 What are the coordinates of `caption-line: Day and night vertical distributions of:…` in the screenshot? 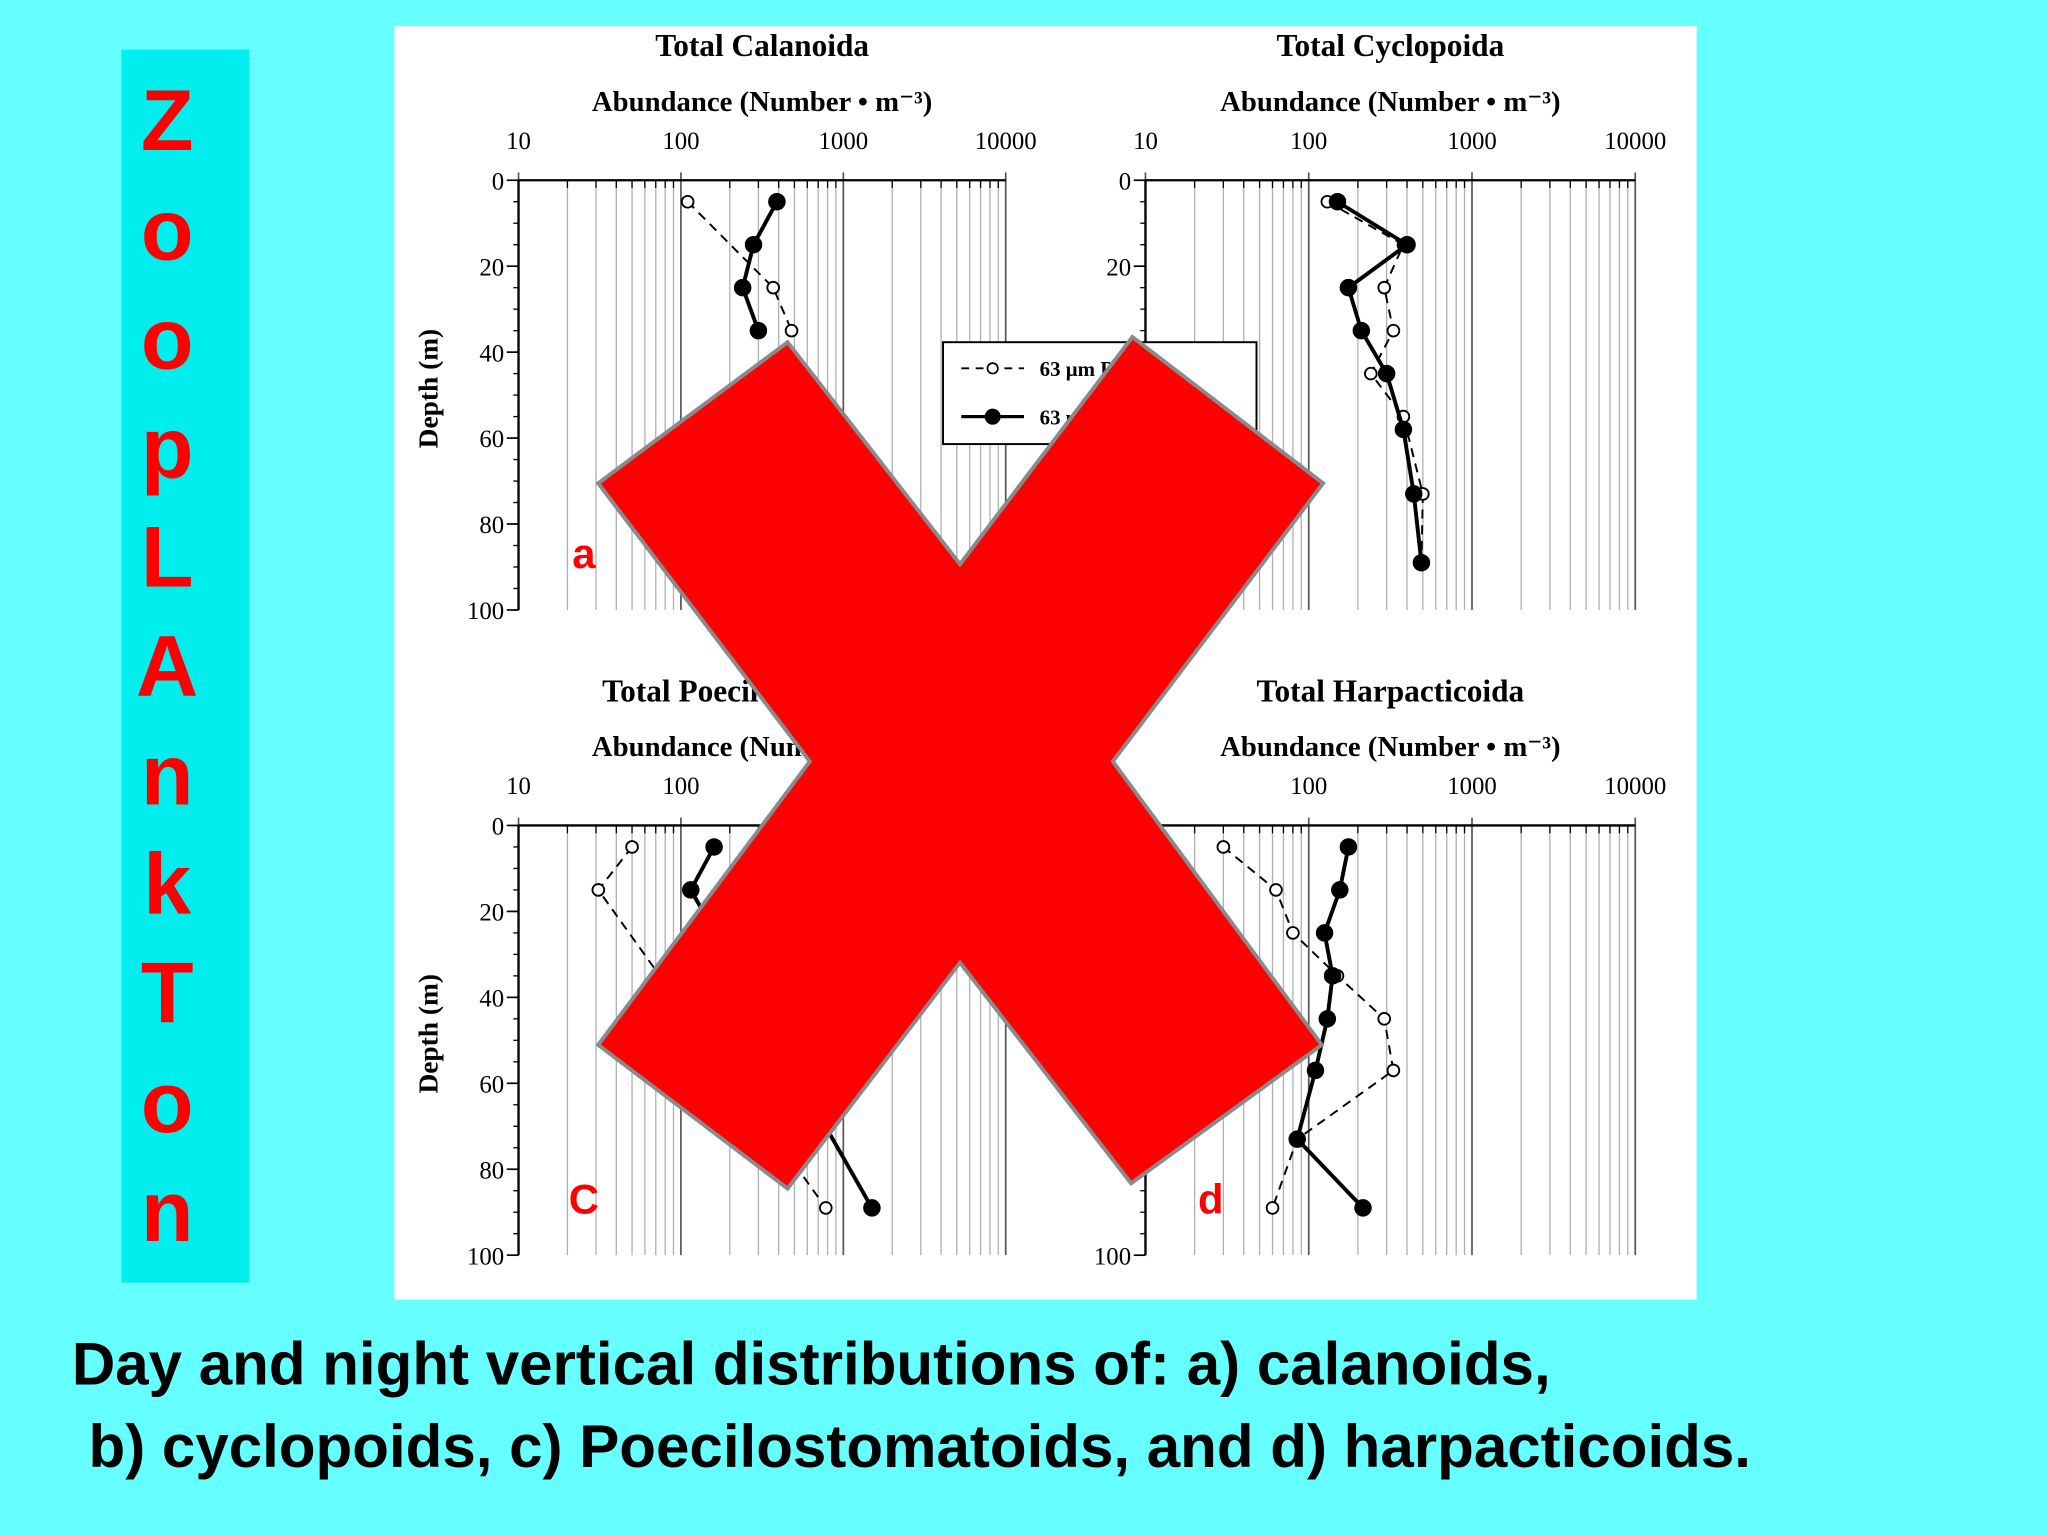 It's located at (811, 1363).